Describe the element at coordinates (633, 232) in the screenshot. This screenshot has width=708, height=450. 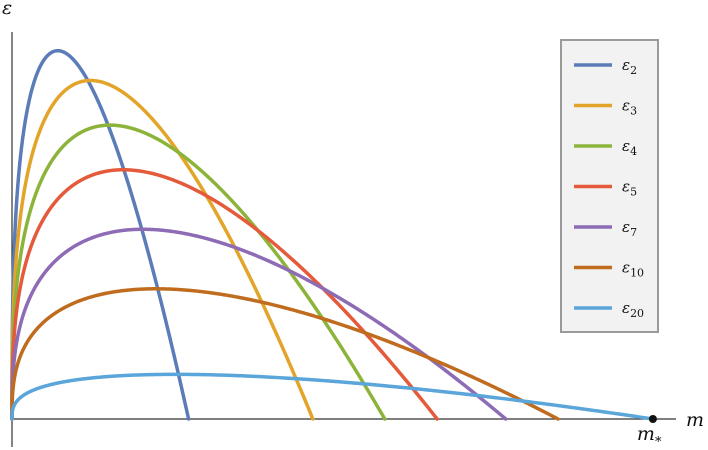
I see `legend-label-subscript: 7` at that location.